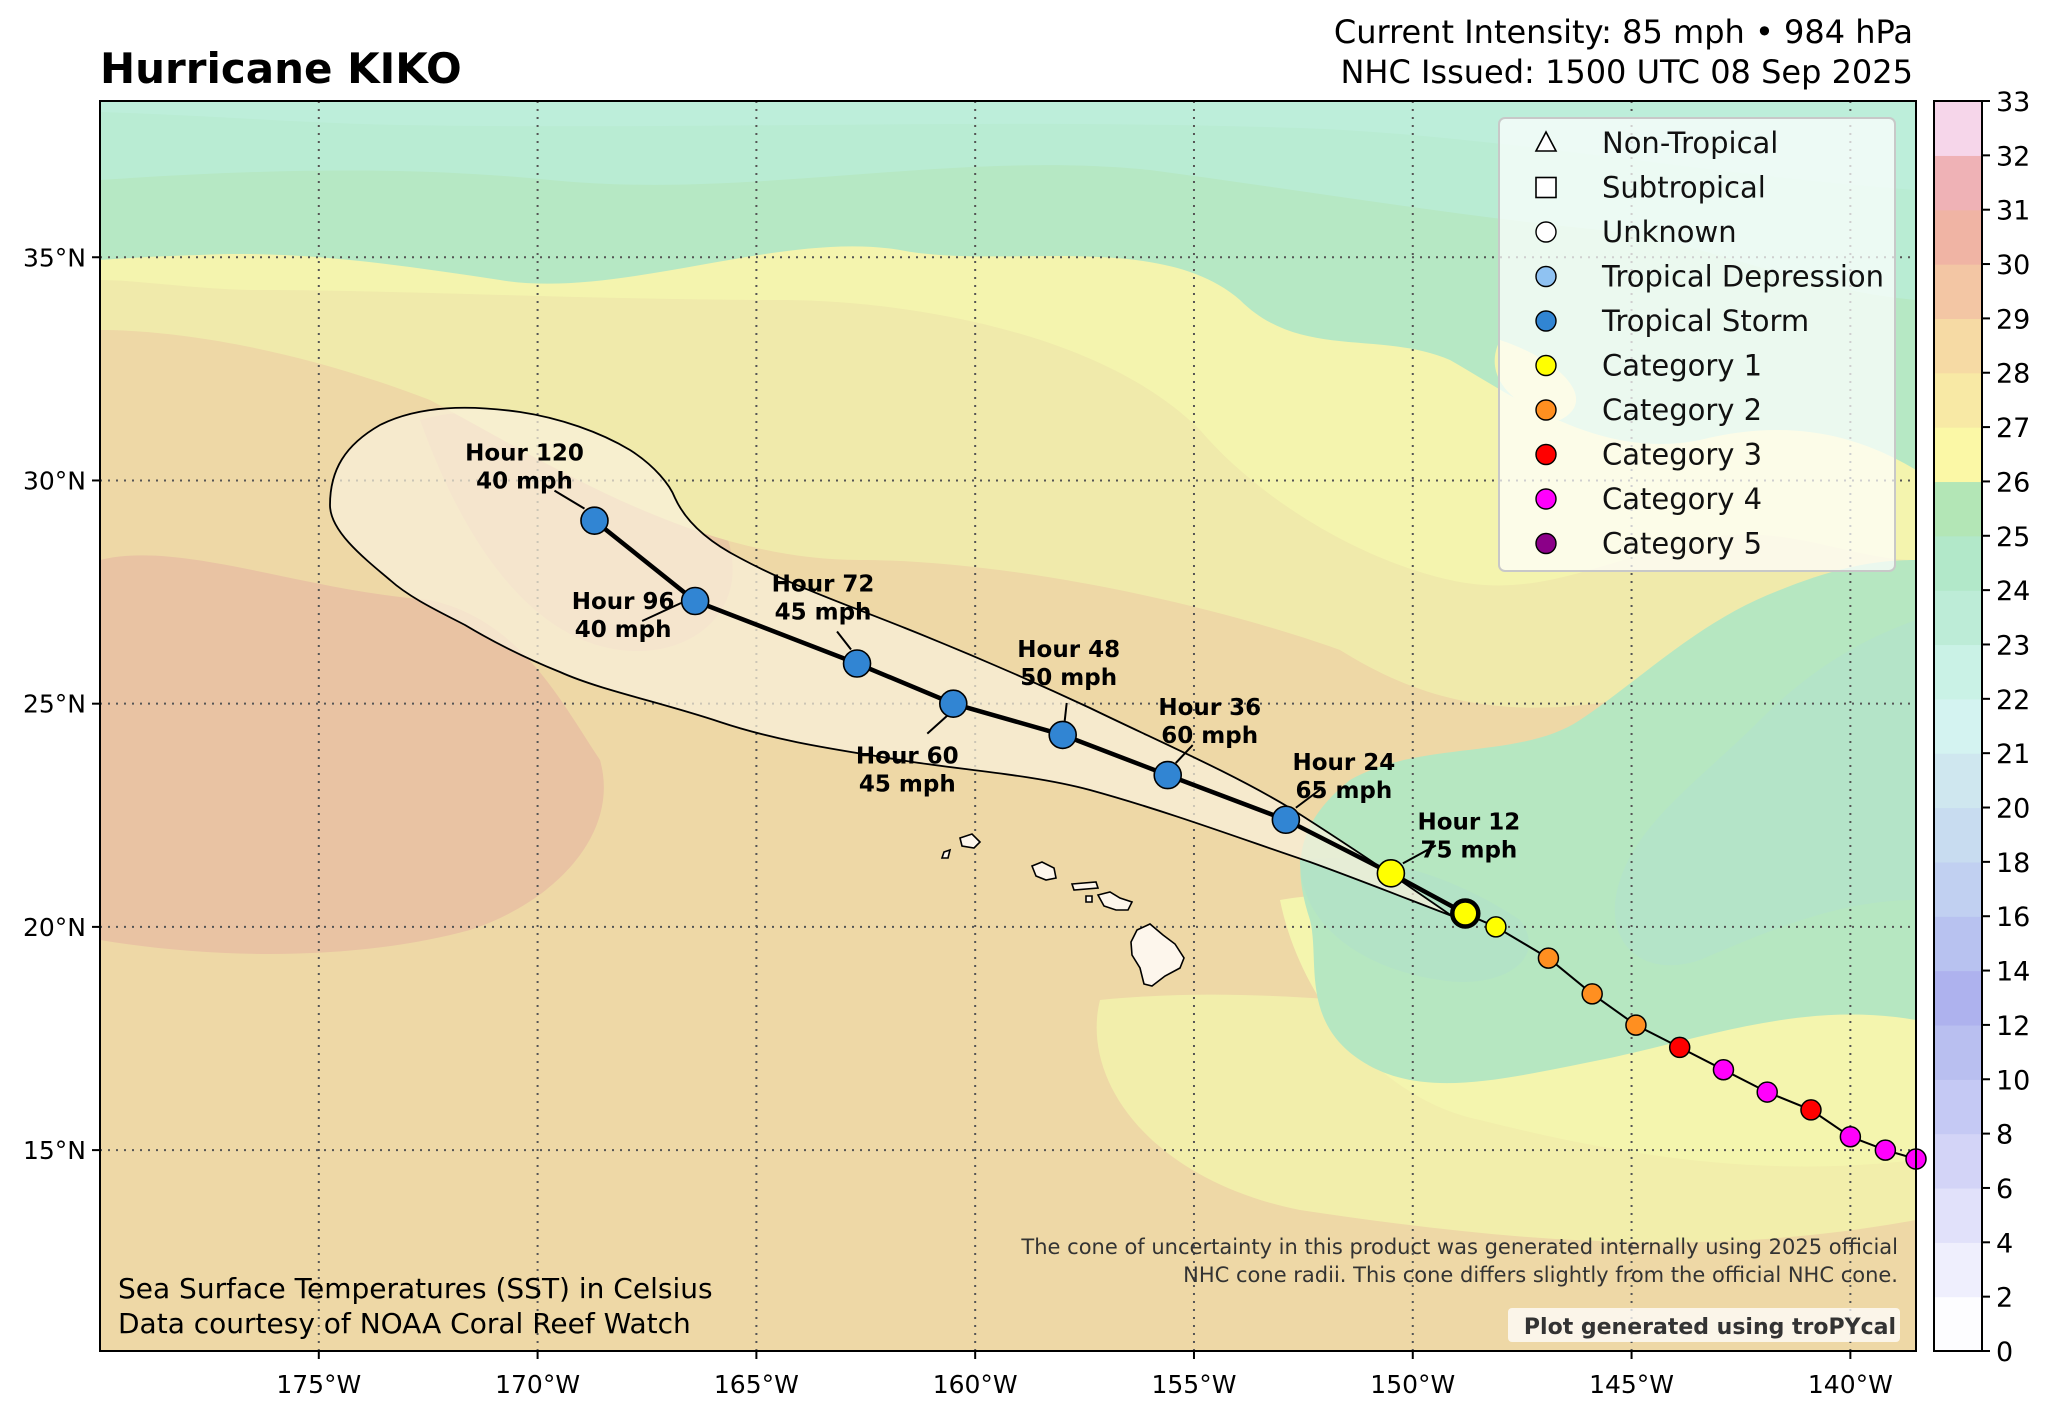 This screenshot has width=2059, height=1406. I want to click on generated-credit: Plot generated using troPYcal, so click(1704, 1325).